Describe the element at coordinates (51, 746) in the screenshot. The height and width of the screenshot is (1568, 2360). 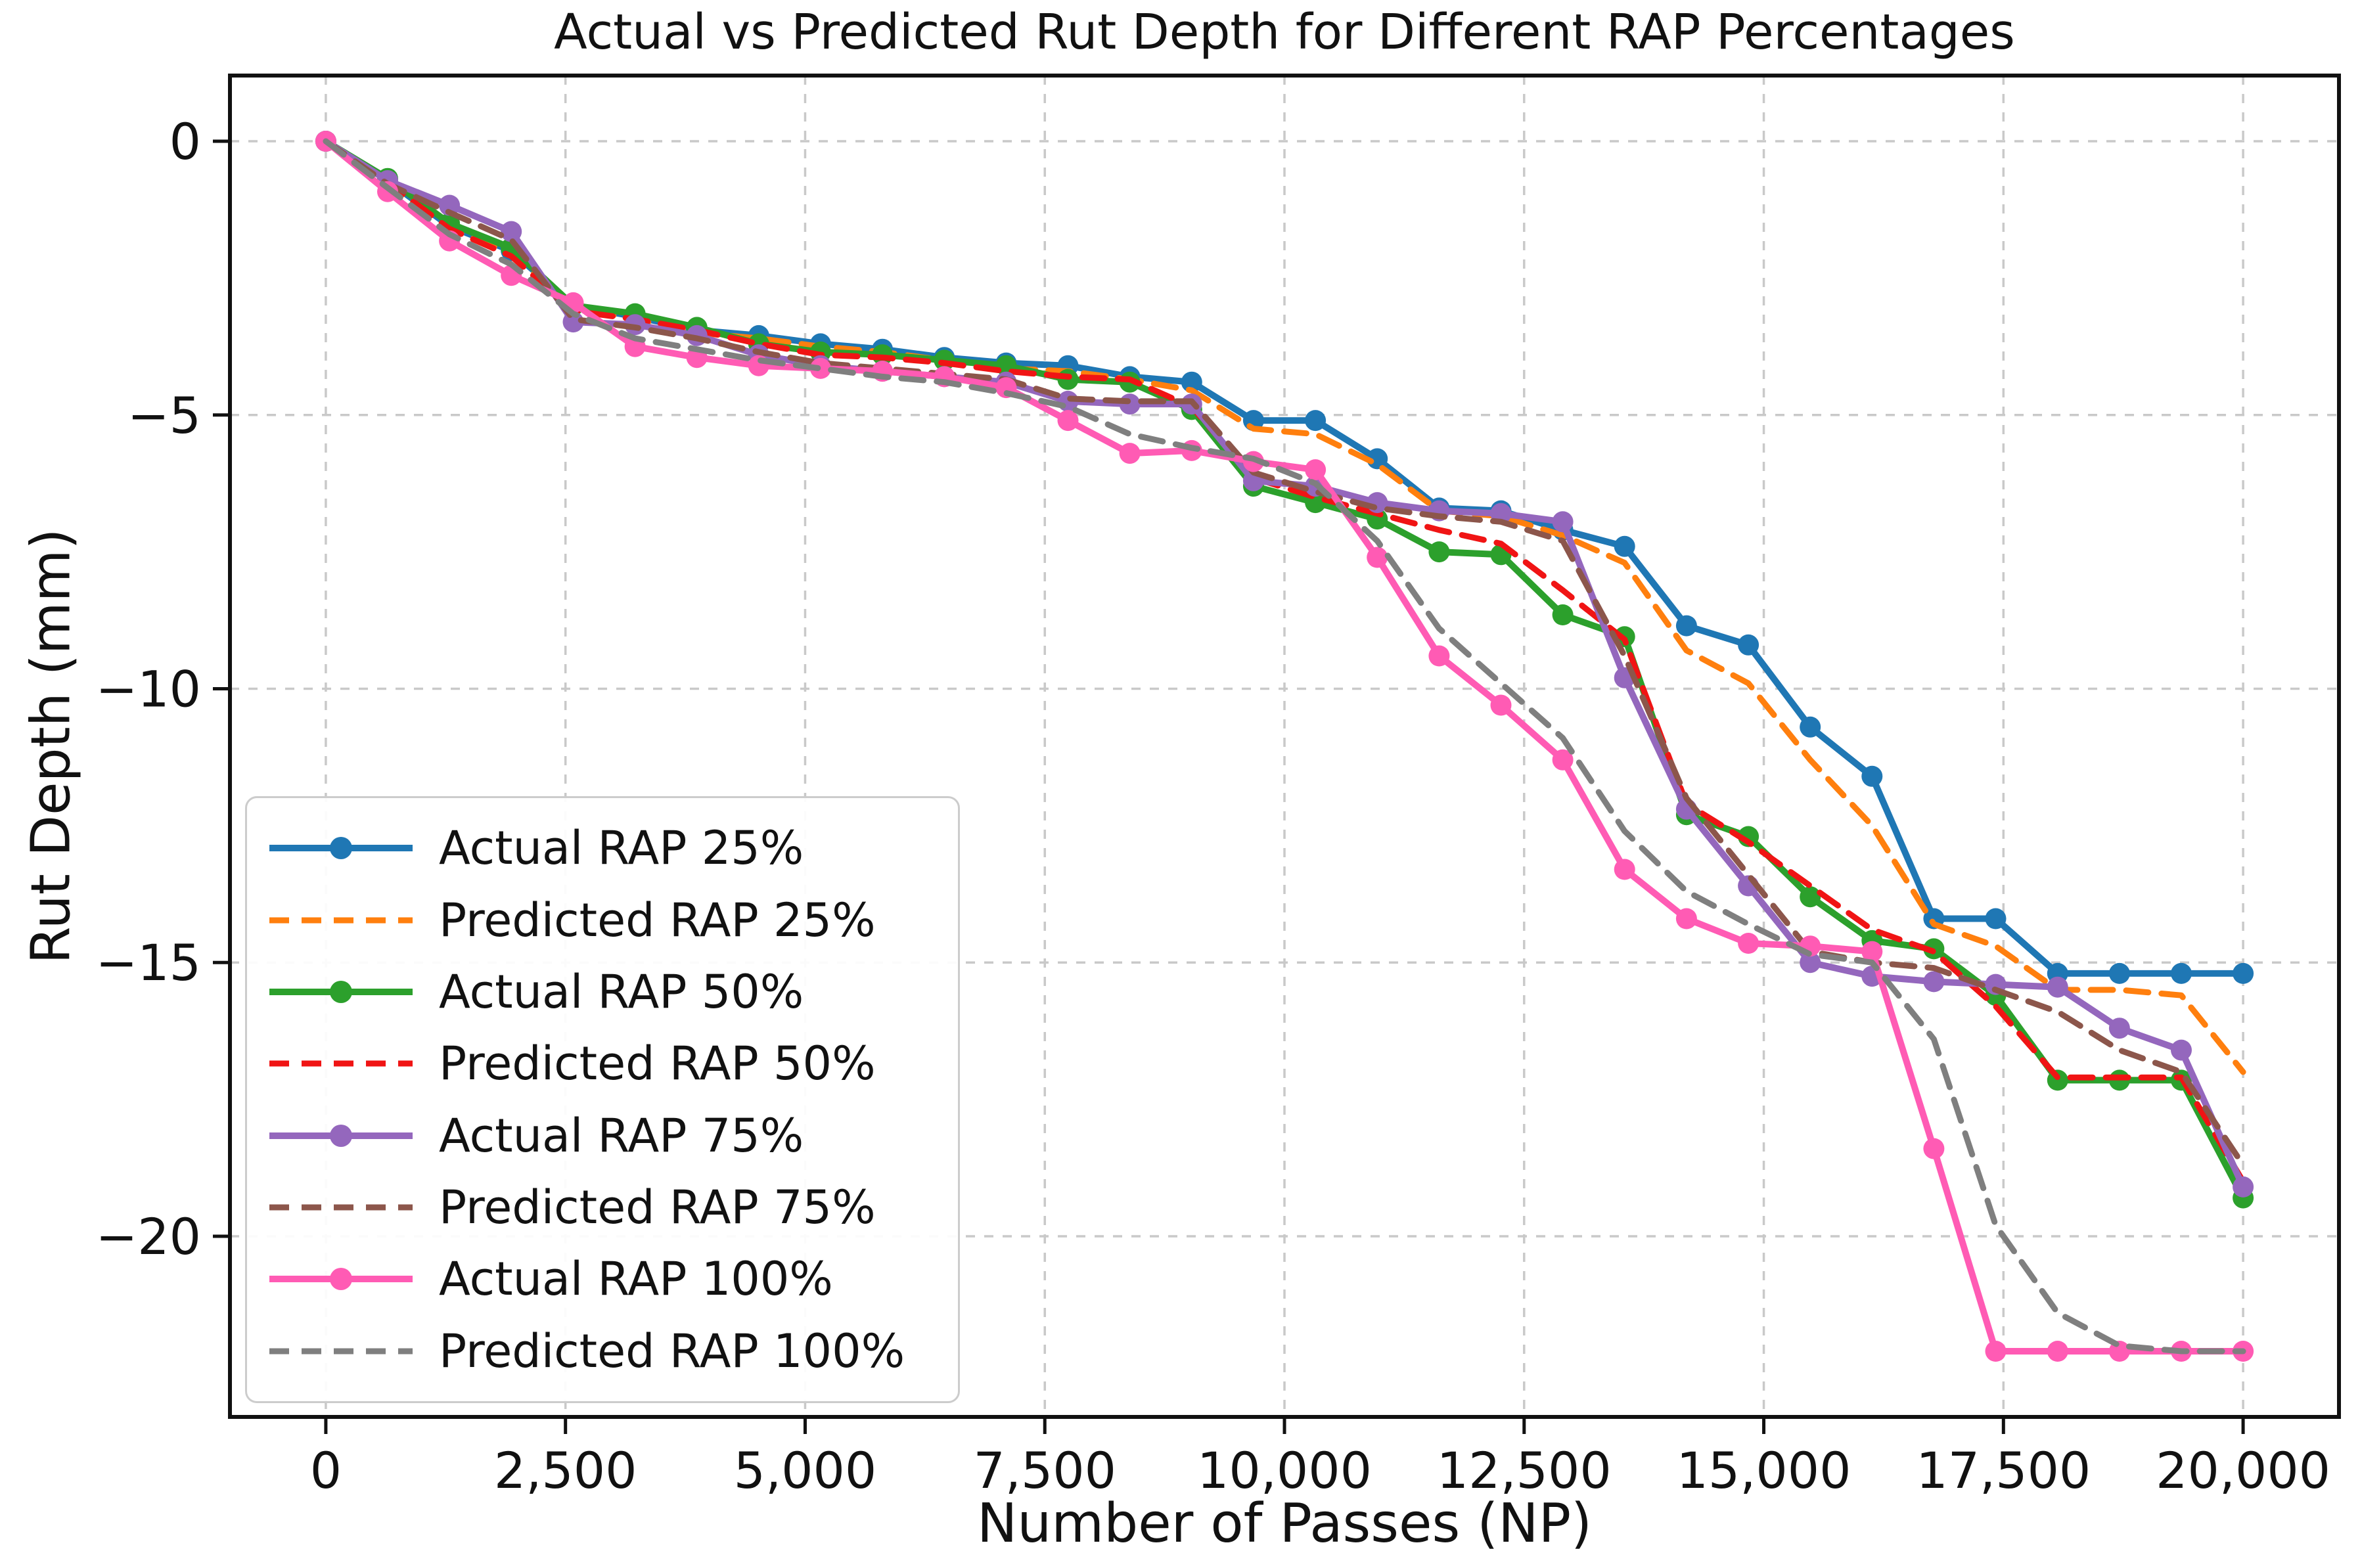
I see `y-axis-label: Rut Depth (mm)` at that location.